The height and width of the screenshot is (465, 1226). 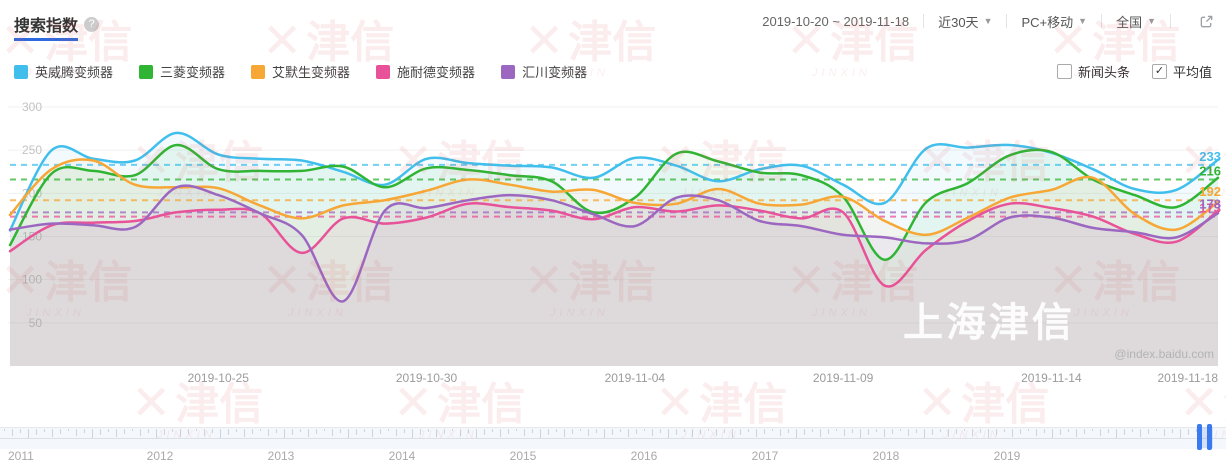 I want to click on toggle-average: ✓ 平均值, so click(x=1181, y=71).